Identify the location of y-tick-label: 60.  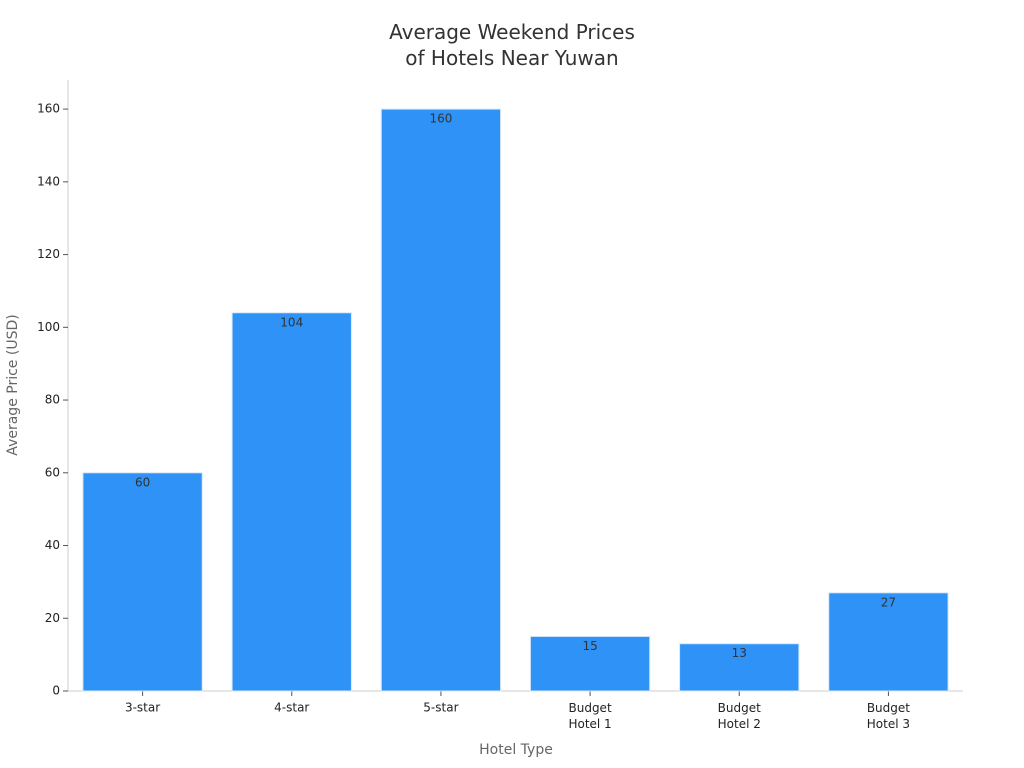
(52, 472).